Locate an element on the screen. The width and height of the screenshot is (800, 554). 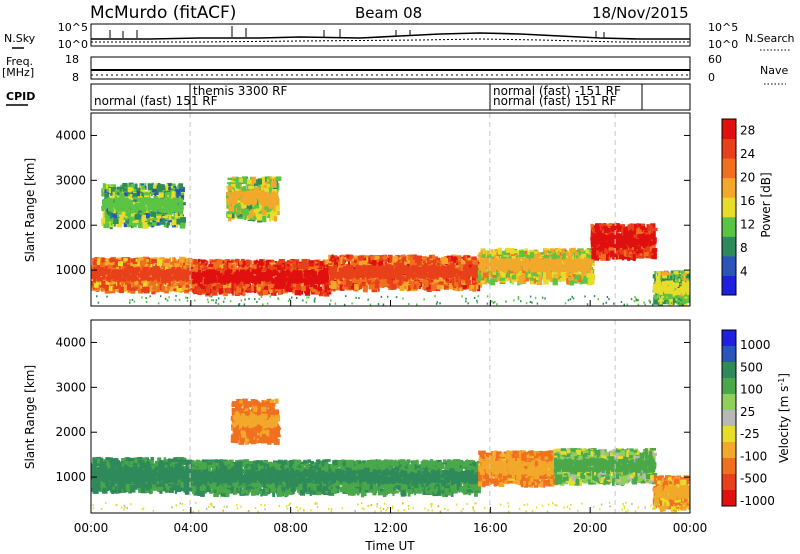
noise-left-tick-low: 10^0 is located at coordinates (73, 44).